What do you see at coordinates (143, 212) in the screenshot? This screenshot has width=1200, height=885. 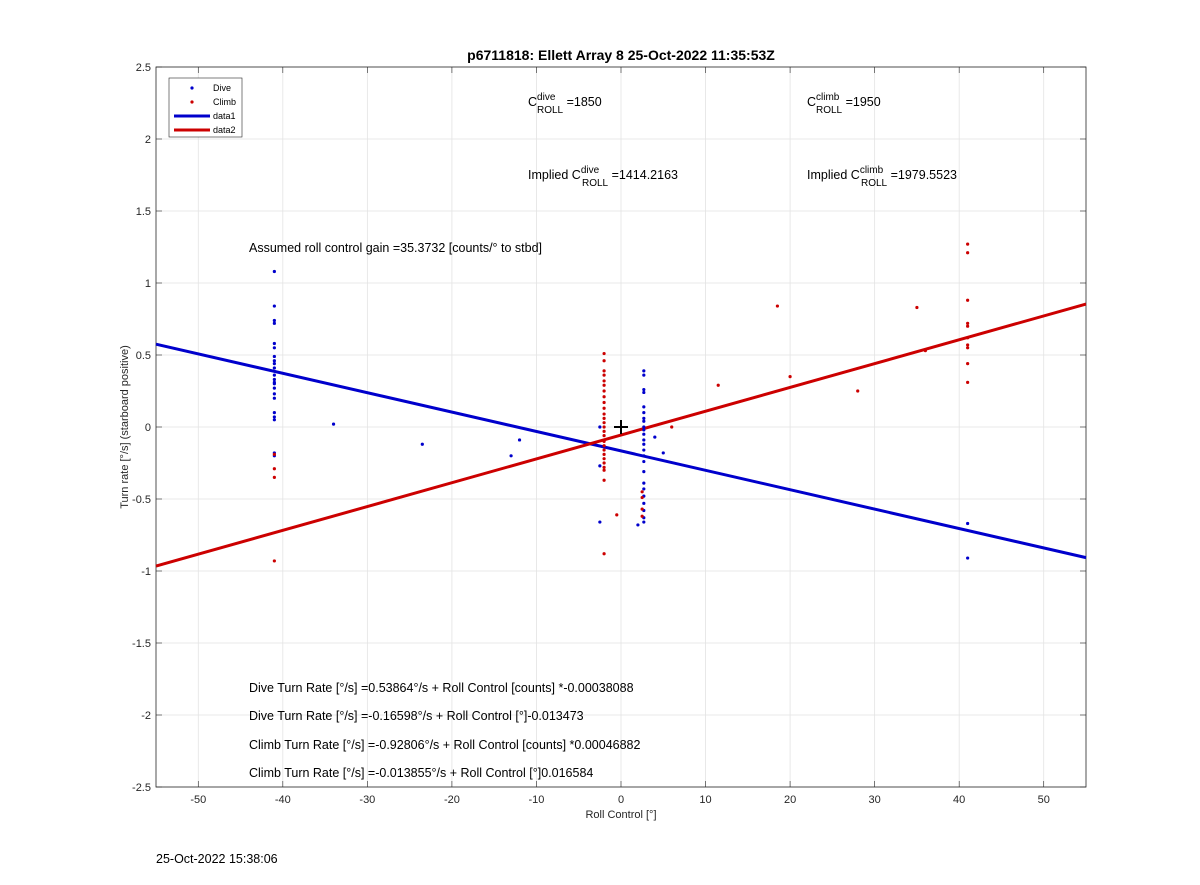 I see `y-tick-label: 1.5` at bounding box center [143, 212].